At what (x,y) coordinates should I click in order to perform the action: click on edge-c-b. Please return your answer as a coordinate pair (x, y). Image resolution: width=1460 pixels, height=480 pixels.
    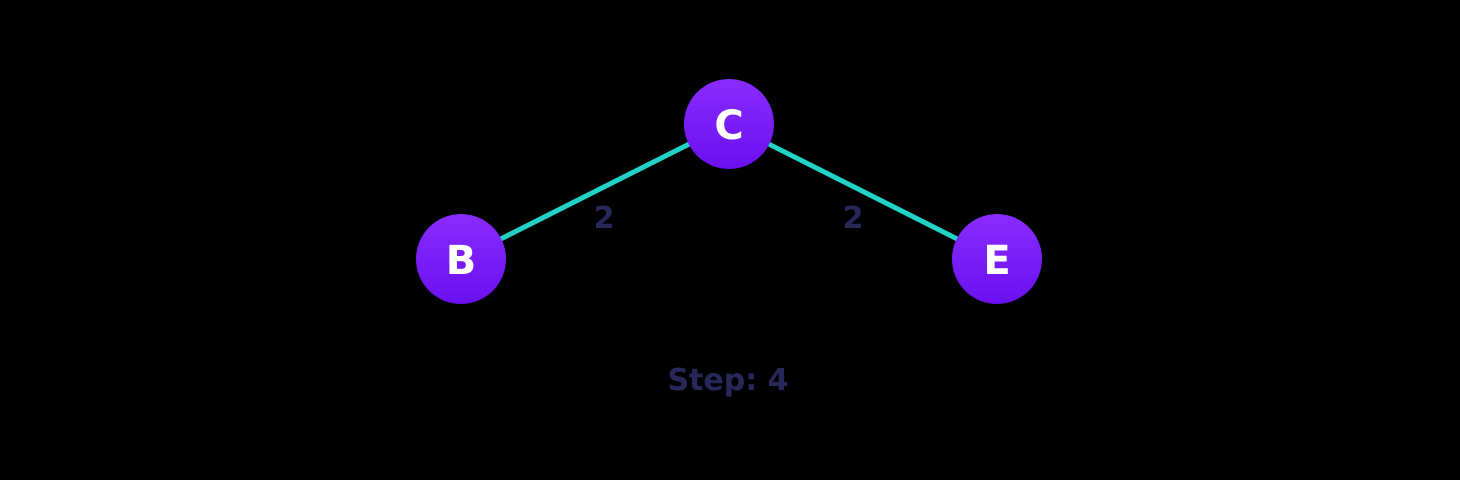
    Looking at the image, I should click on (595, 191).